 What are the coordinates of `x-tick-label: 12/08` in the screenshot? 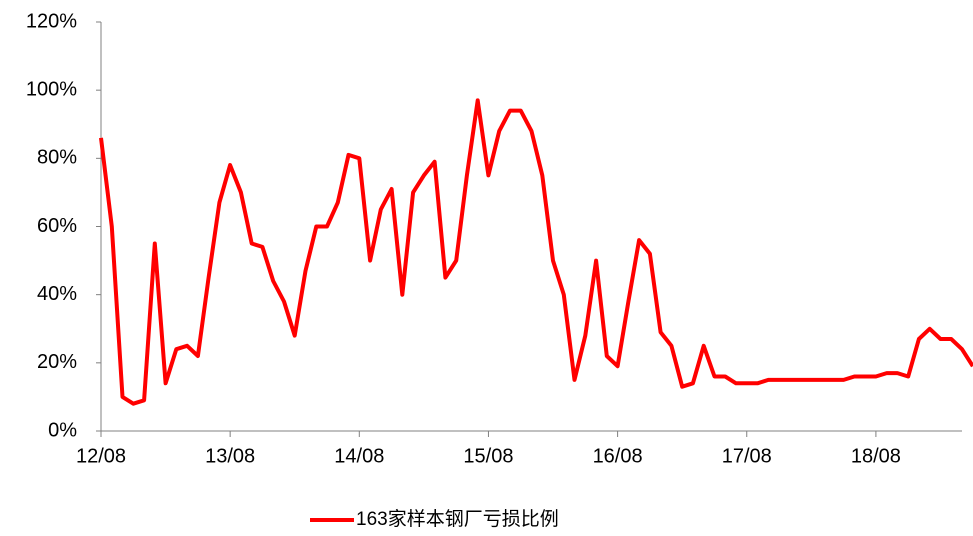 It's located at (101, 456).